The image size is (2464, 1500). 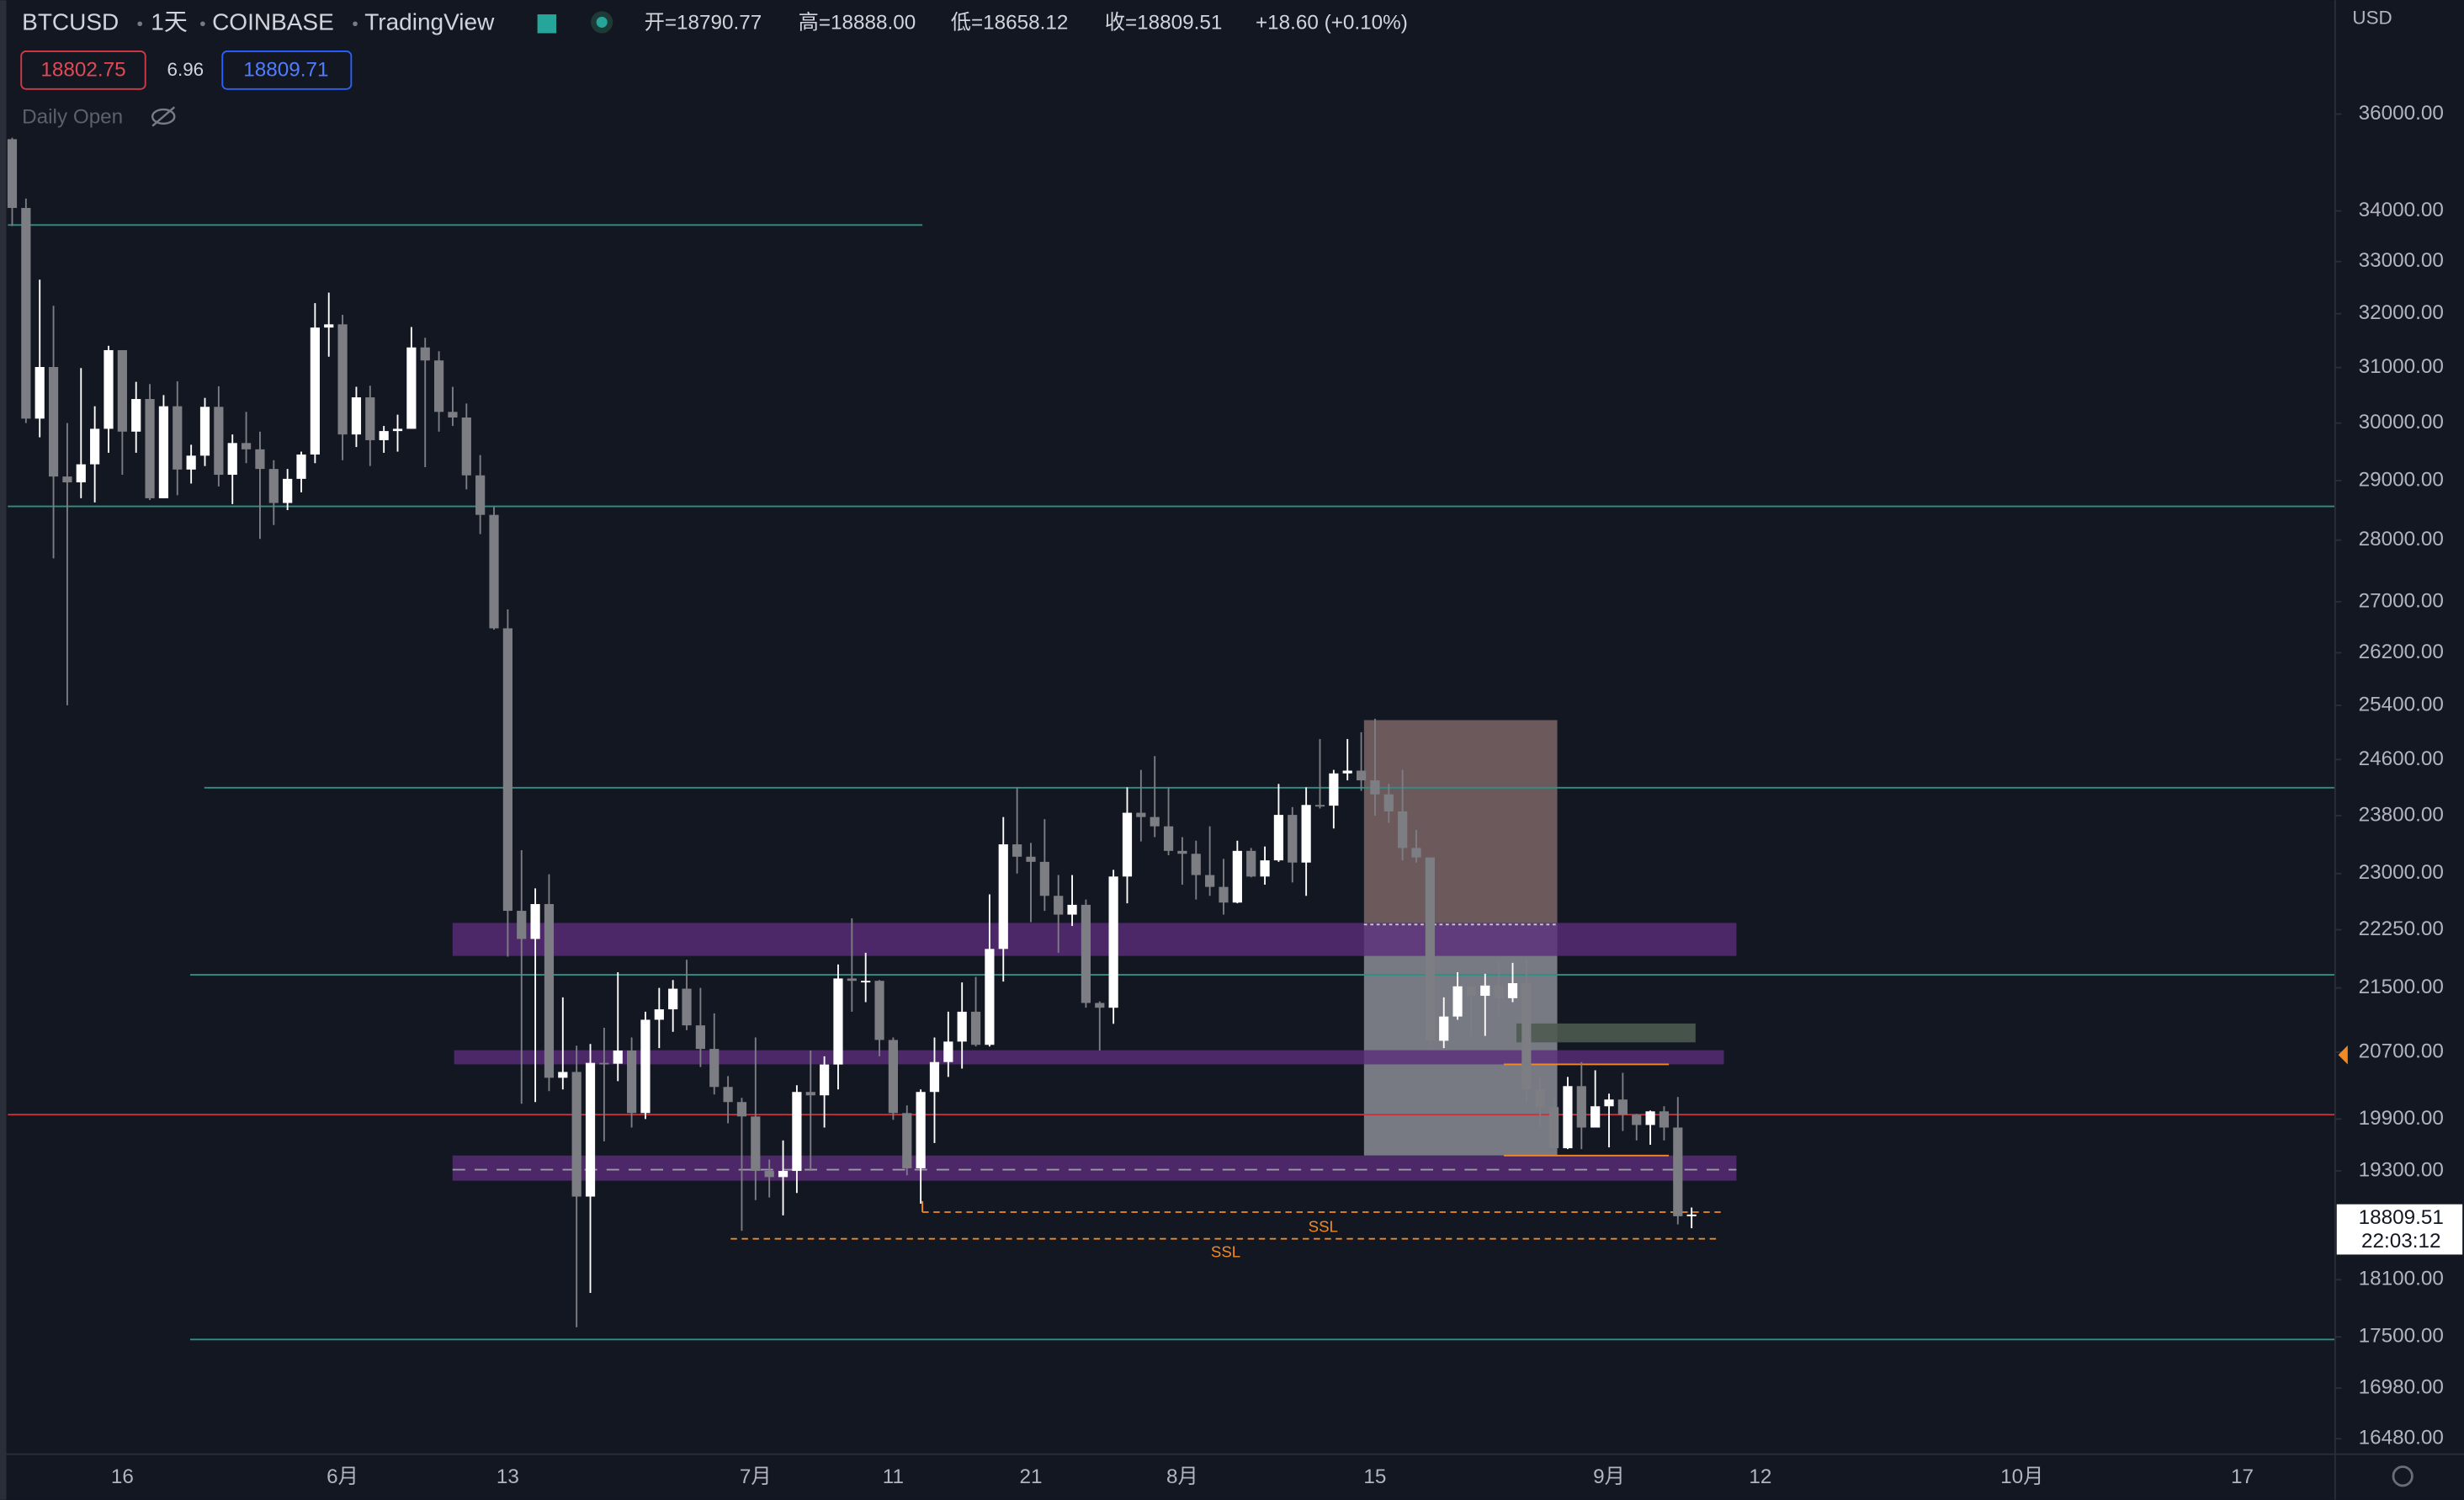 I want to click on x-tick-label: 21, so click(x=1030, y=1476).